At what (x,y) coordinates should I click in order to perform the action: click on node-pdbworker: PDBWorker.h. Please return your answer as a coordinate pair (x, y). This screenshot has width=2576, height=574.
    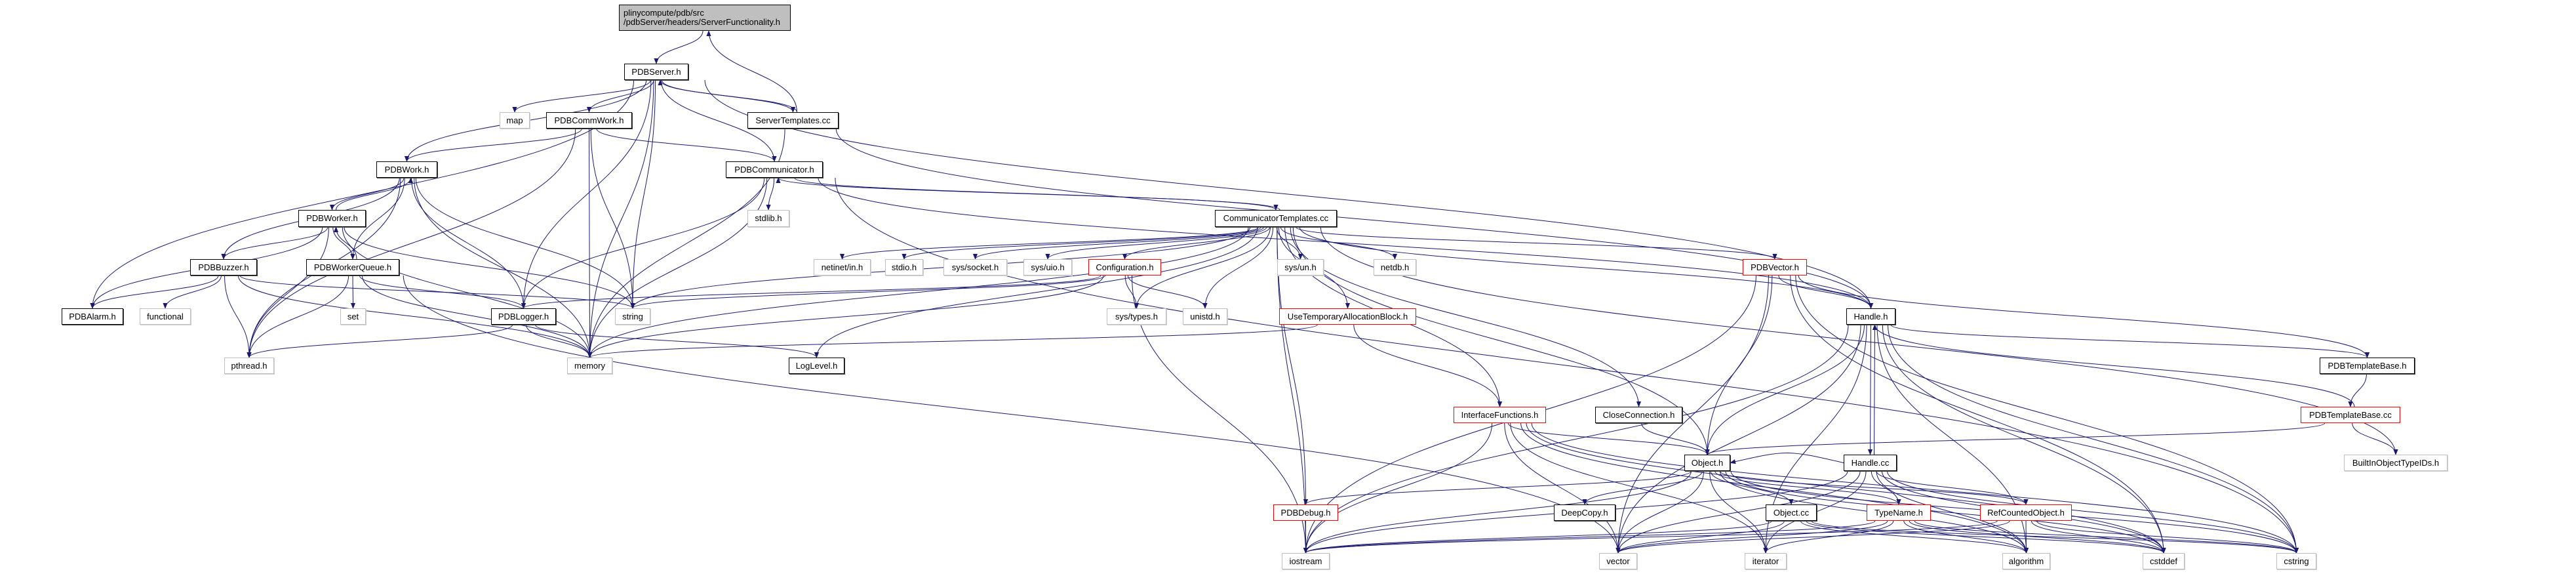
    Looking at the image, I should click on (332, 218).